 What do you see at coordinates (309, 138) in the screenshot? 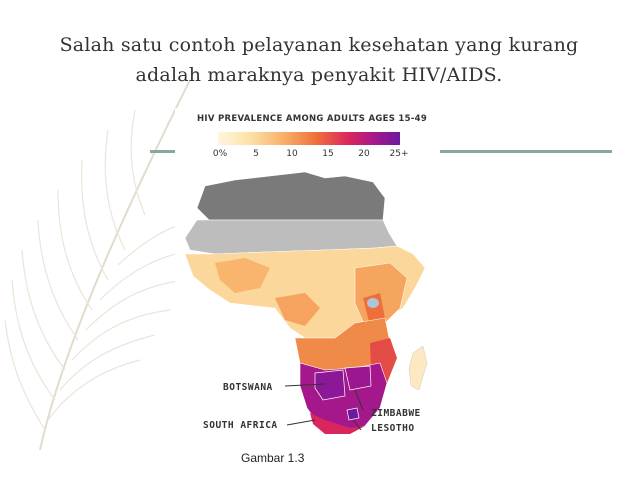
I see `legend-color-bar` at bounding box center [309, 138].